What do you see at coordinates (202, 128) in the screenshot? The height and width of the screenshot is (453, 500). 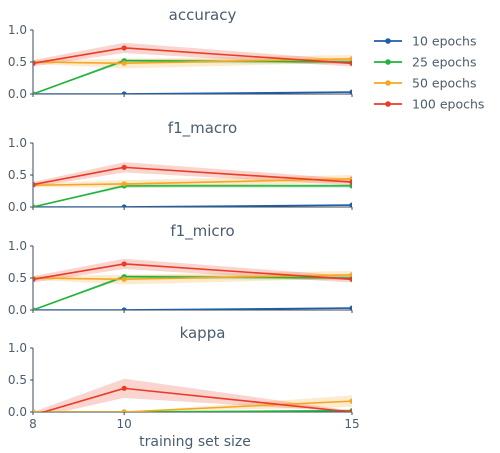 I see `panel-title: f1_macro` at bounding box center [202, 128].